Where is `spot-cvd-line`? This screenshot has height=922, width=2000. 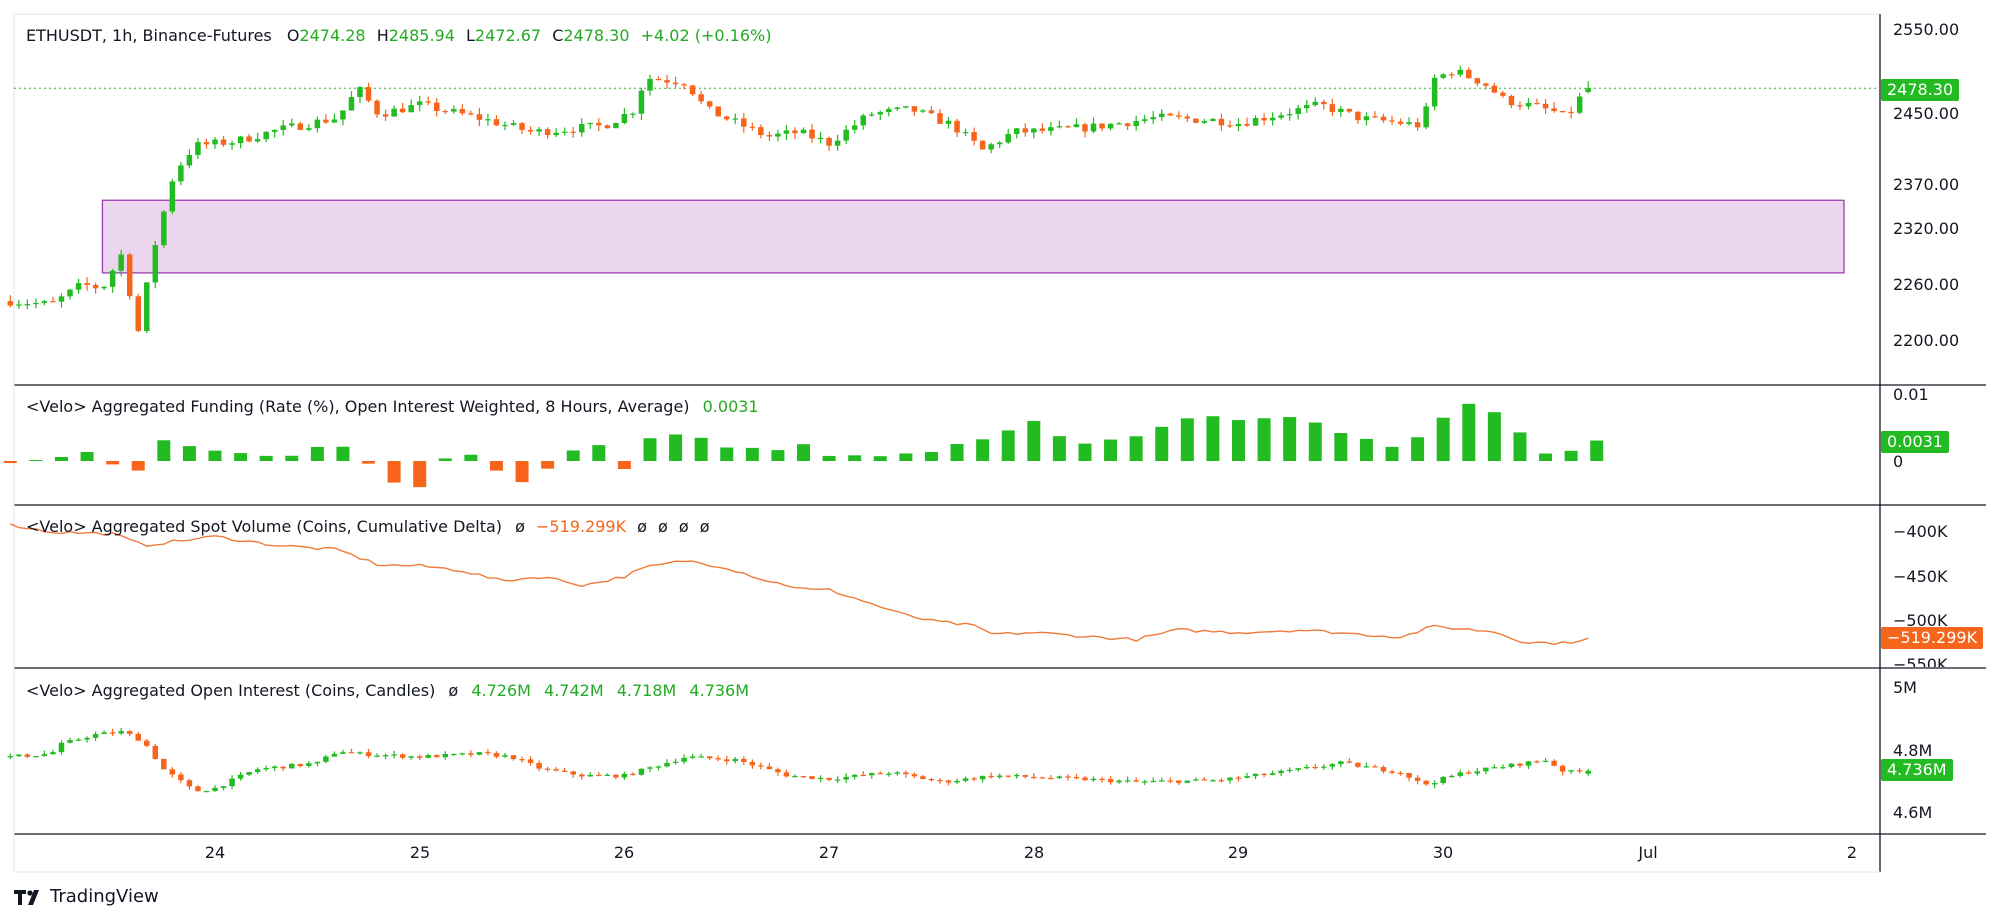 spot-cvd-line is located at coordinates (799, 584).